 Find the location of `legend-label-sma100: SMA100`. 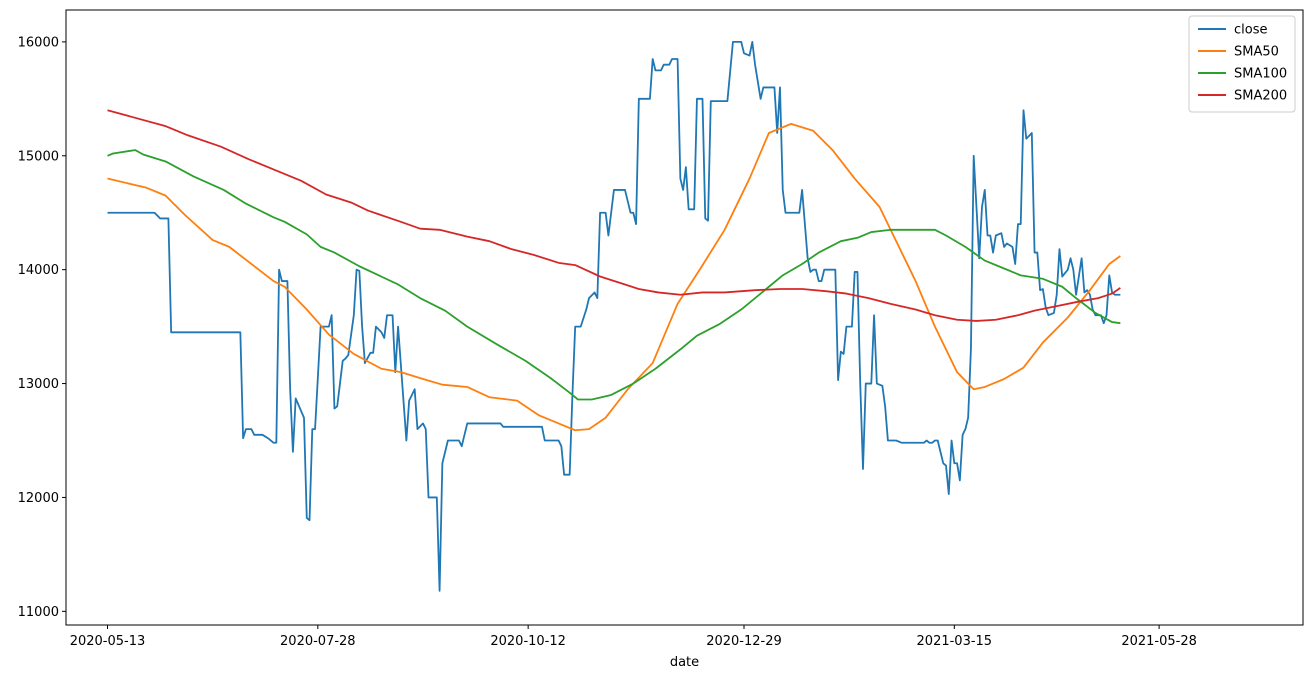

legend-label-sma100: SMA100 is located at coordinates (1260, 74).